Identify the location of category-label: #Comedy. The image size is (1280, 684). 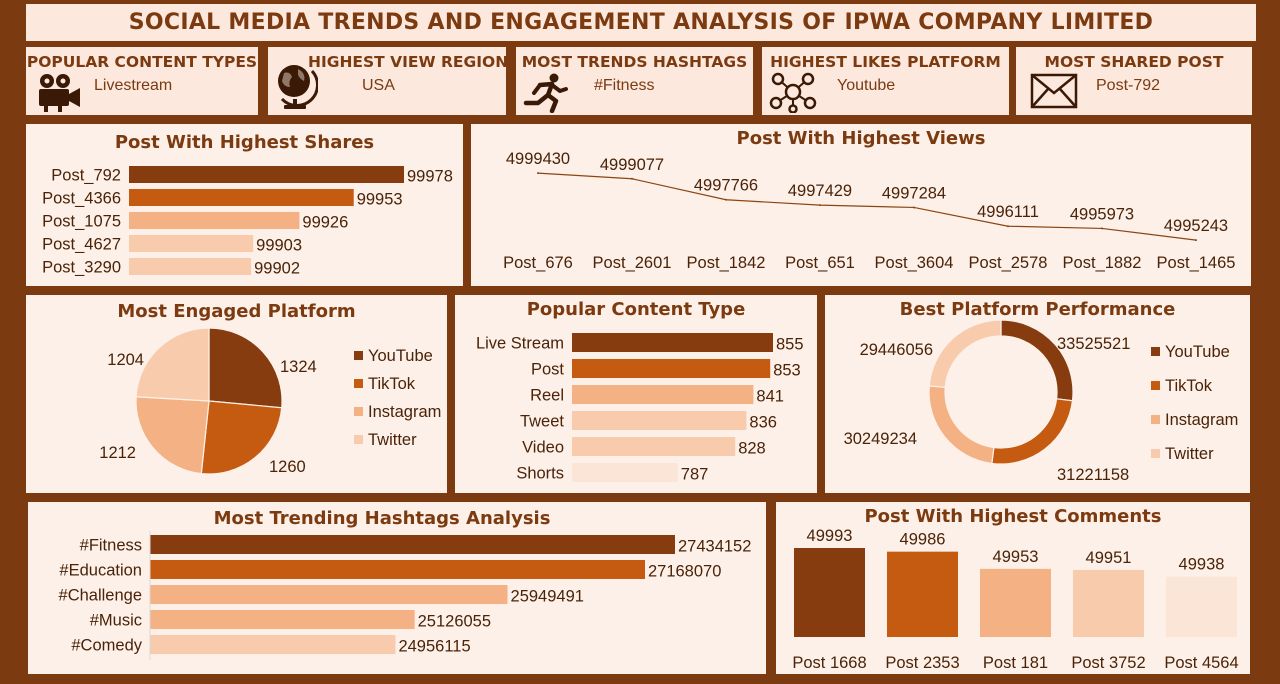
(106, 646).